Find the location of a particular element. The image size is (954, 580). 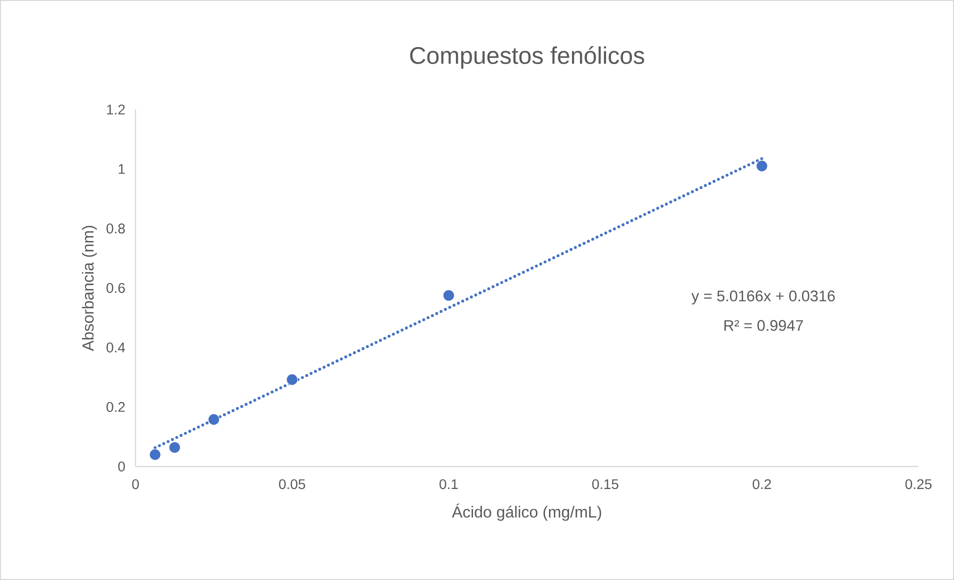

y-tick-label: 0.8 is located at coordinates (115, 229).